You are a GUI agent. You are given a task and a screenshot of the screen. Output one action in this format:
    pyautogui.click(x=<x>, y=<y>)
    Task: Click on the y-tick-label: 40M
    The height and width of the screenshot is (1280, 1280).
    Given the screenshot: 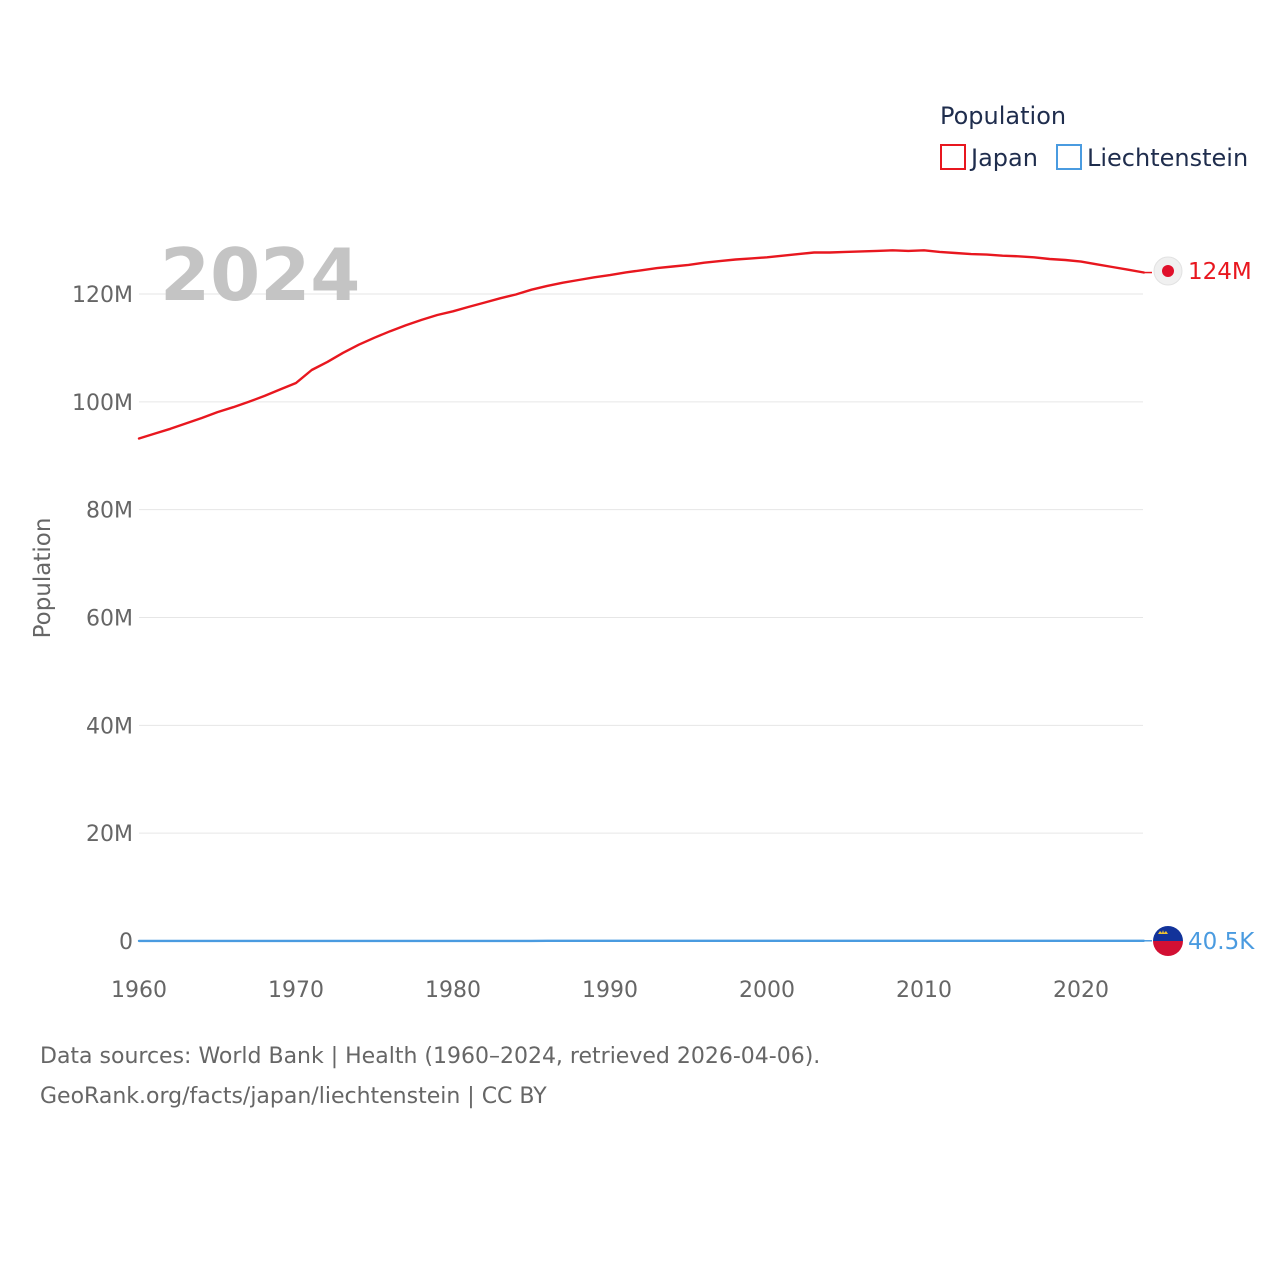 What is the action you would take?
    pyautogui.click(x=109, y=726)
    